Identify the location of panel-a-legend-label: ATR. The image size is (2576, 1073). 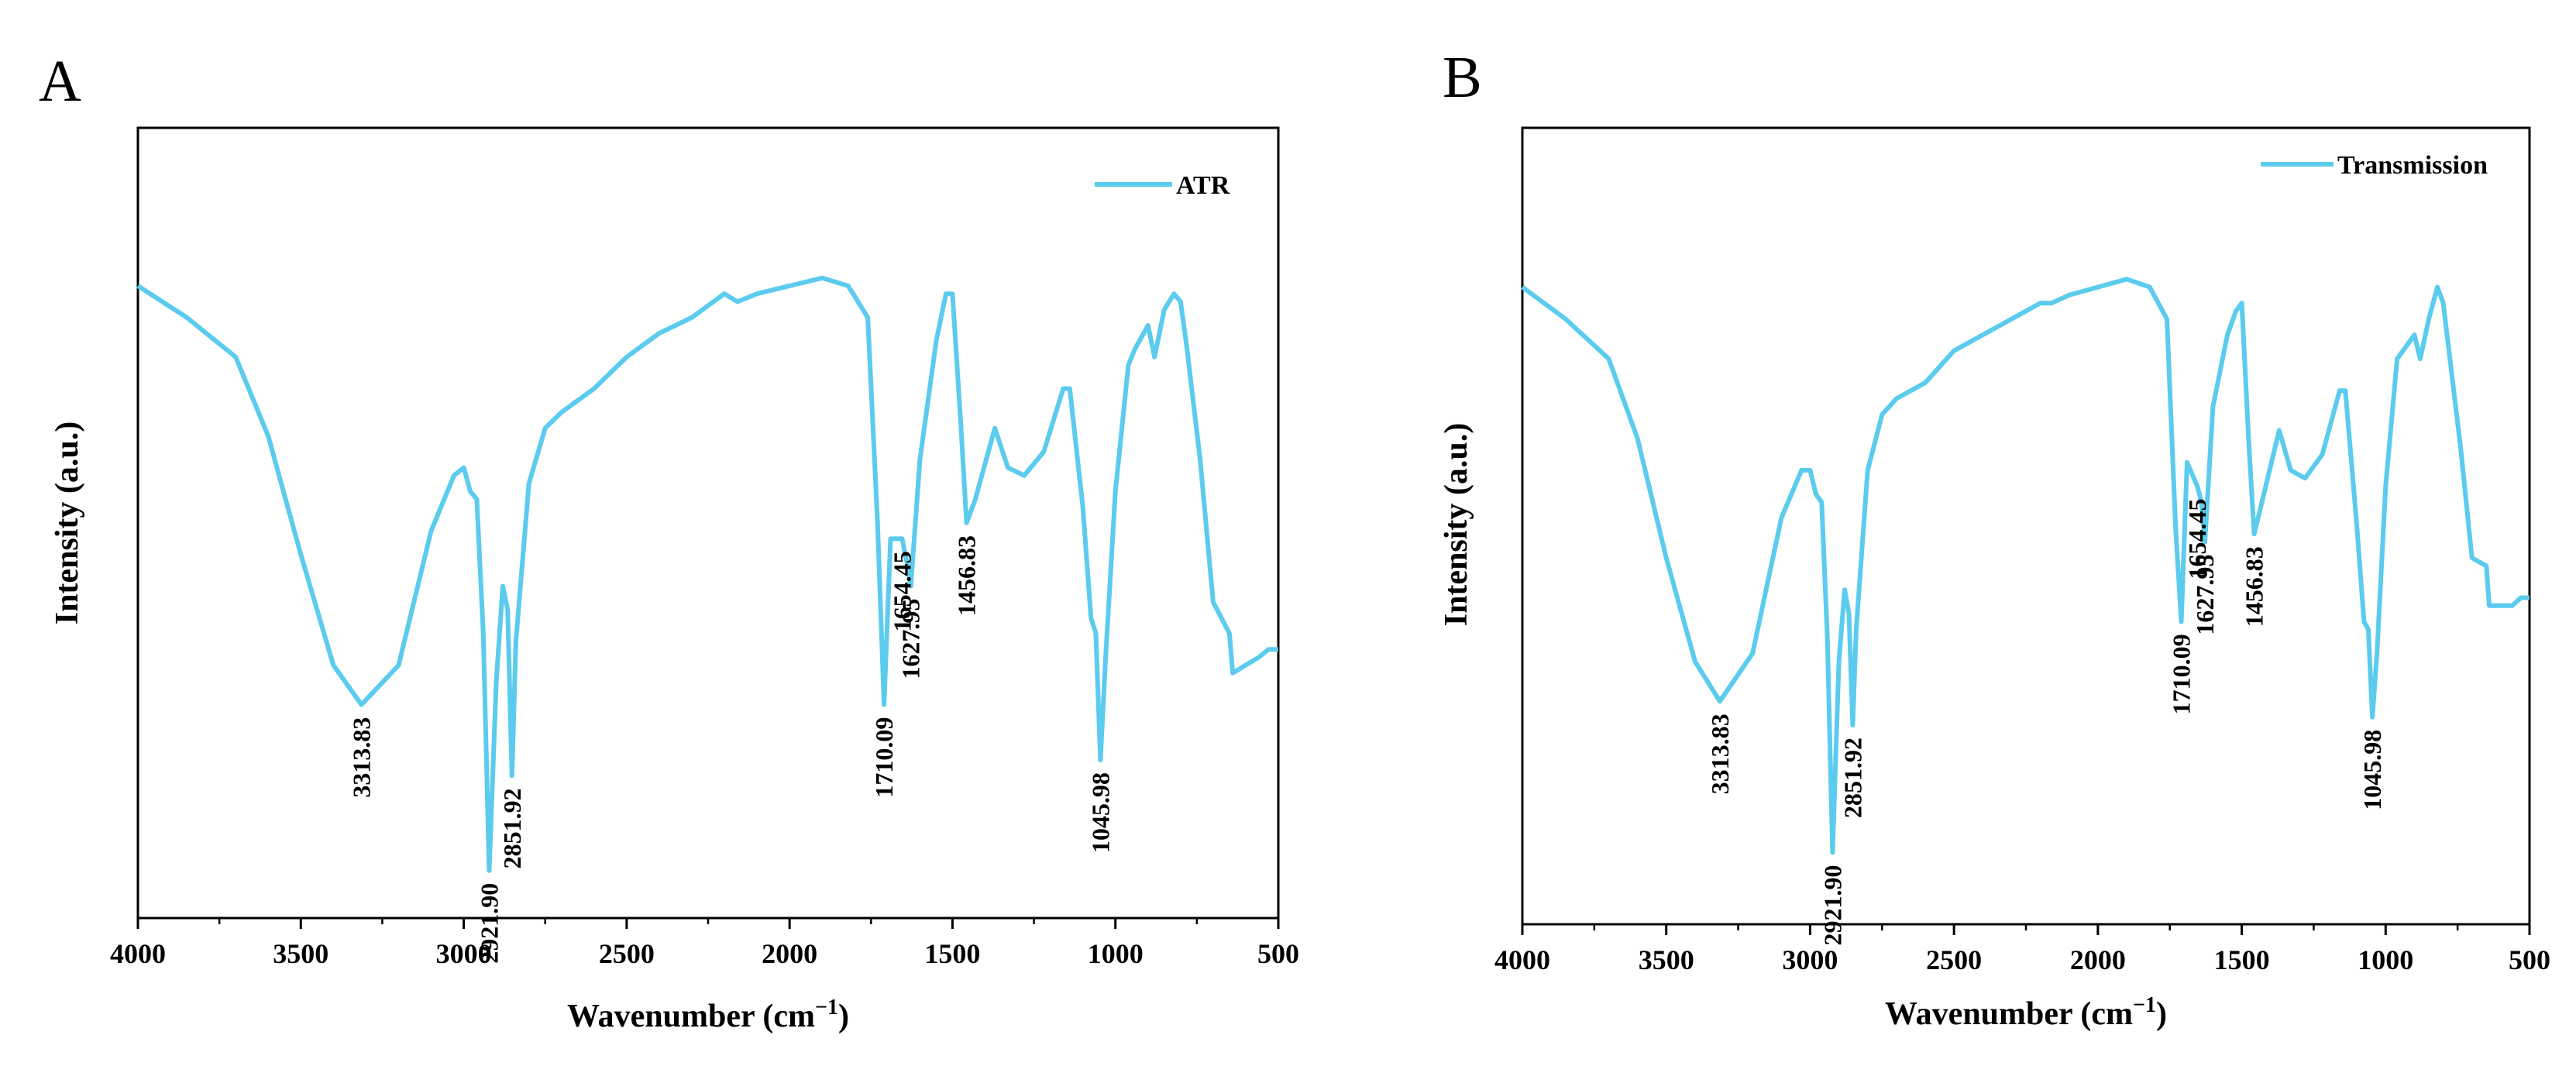
(1203, 185).